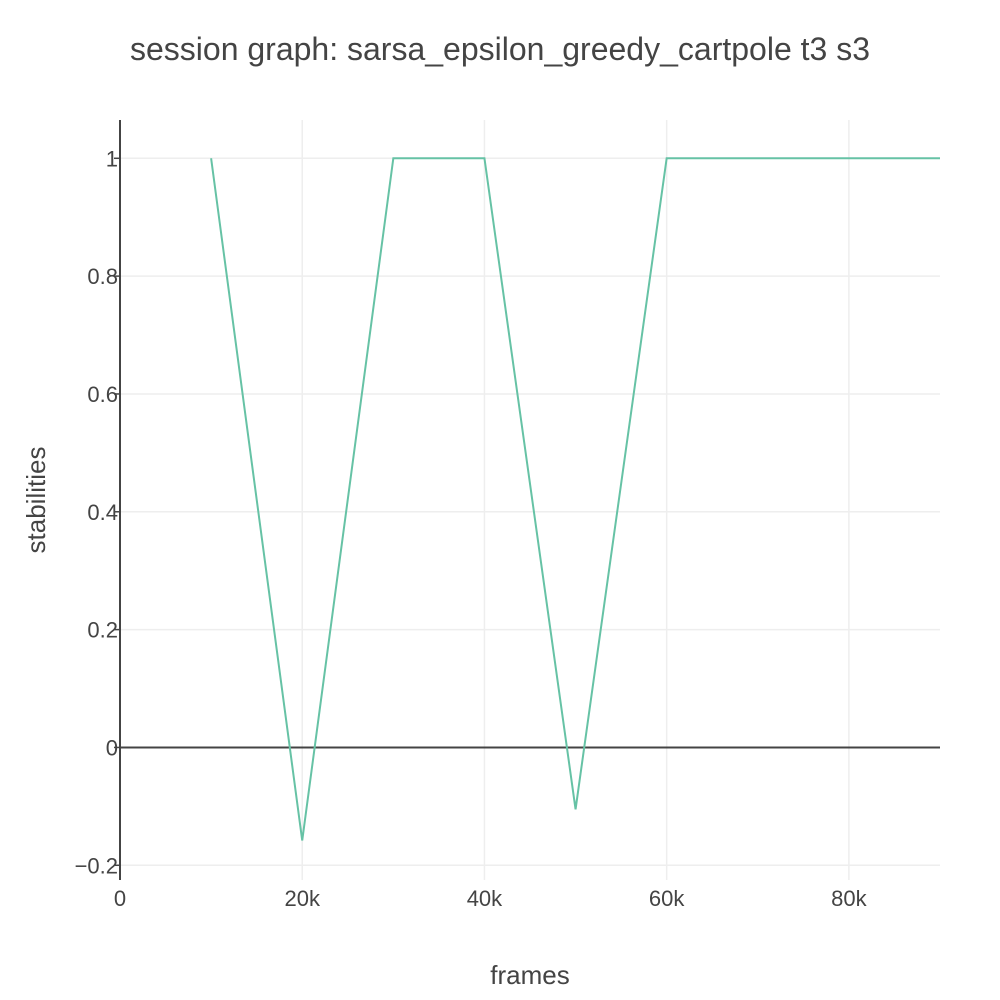 The height and width of the screenshot is (1000, 1000). Describe the element at coordinates (102, 630) in the screenshot. I see `y-tick-label: 0.2` at that location.